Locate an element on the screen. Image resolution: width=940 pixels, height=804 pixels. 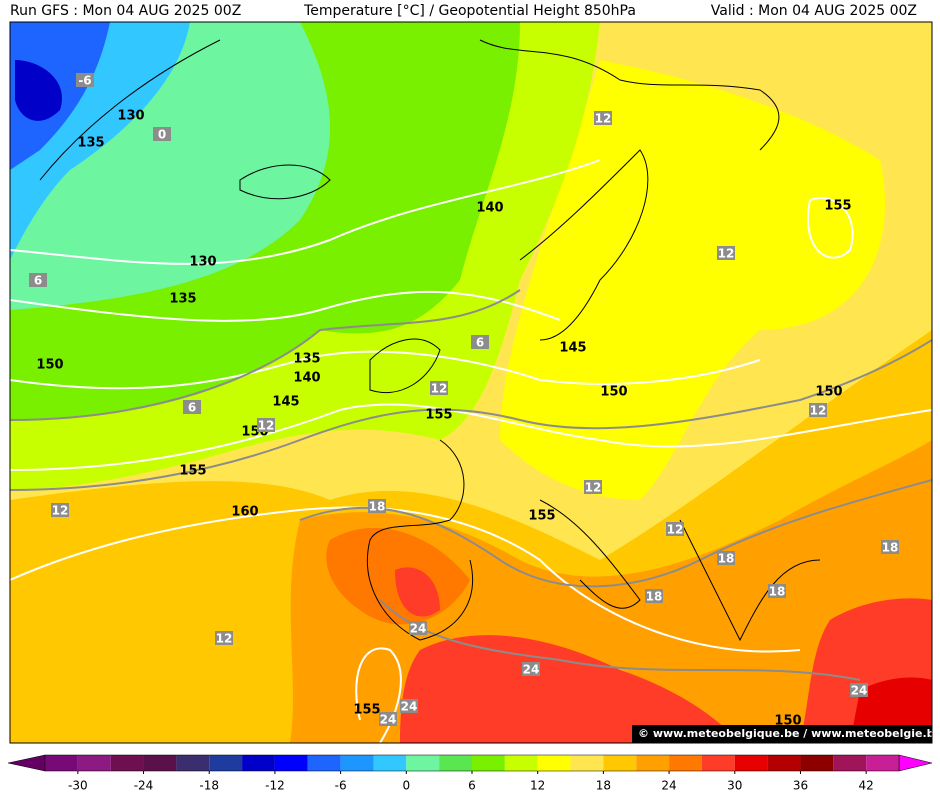
field-iberia-core is located at coordinates (417, 592).